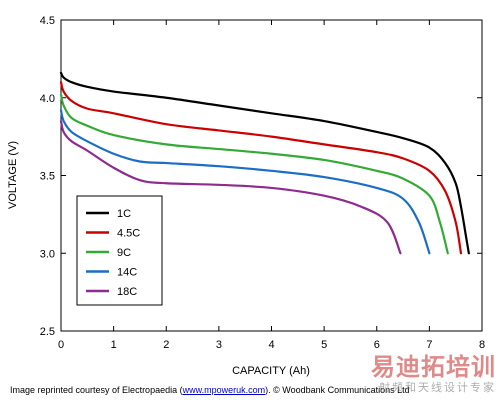 The width and height of the screenshot is (500, 404). I want to click on y-tick-label: 2.5, so click(47, 332).